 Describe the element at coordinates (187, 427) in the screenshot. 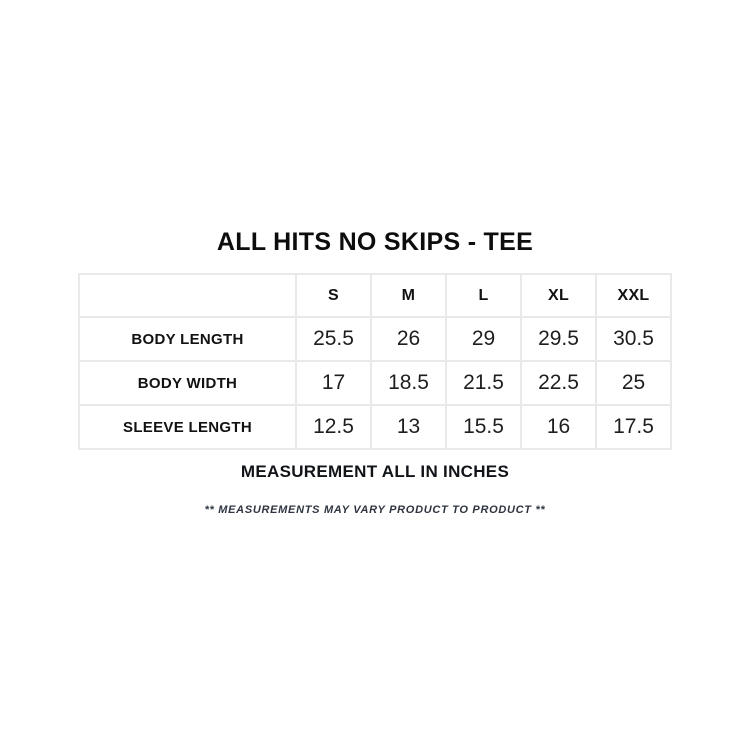

I see `row-label-sleeve-length: SLEEVE LENGTH` at that location.